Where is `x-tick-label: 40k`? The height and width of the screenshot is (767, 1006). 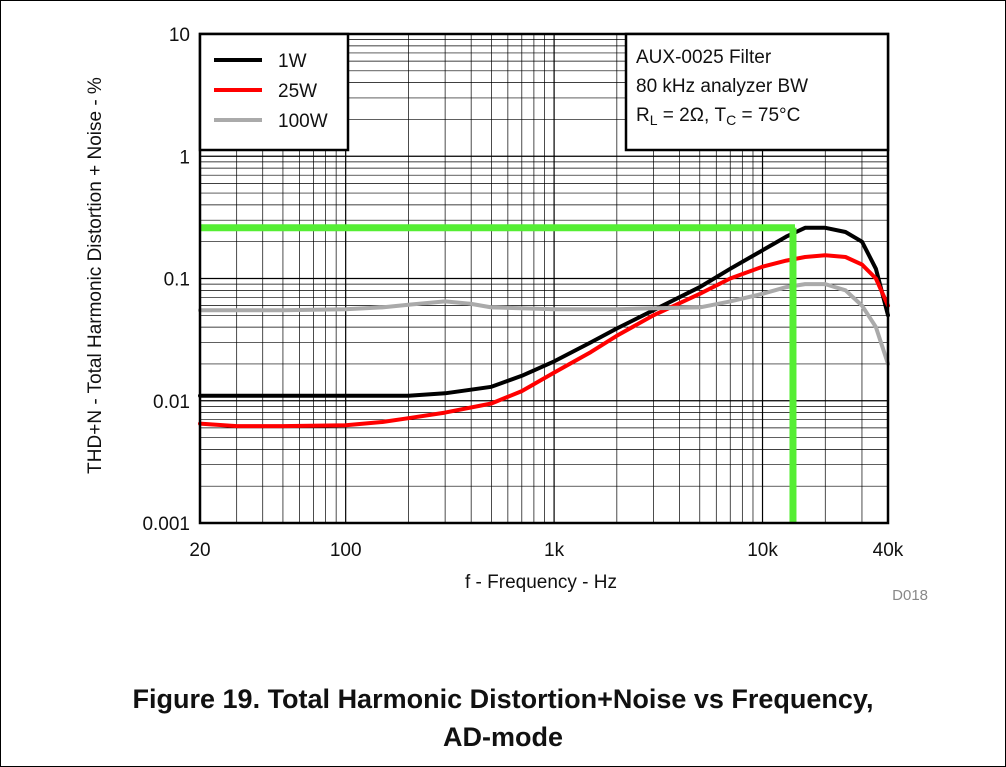 x-tick-label: 40k is located at coordinates (888, 550).